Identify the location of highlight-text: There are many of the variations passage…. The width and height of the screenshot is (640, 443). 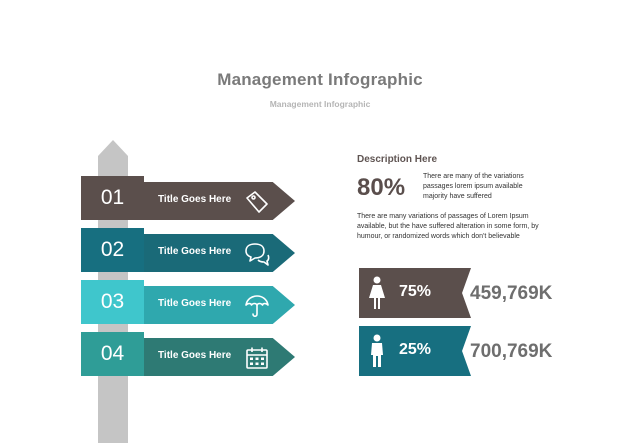
(473, 186).